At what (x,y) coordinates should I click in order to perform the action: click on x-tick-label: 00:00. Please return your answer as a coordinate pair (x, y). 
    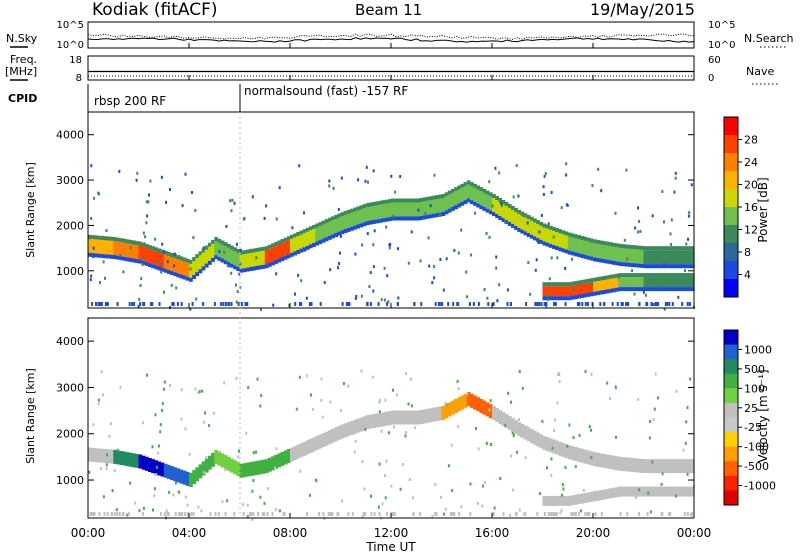
    Looking at the image, I should click on (88, 533).